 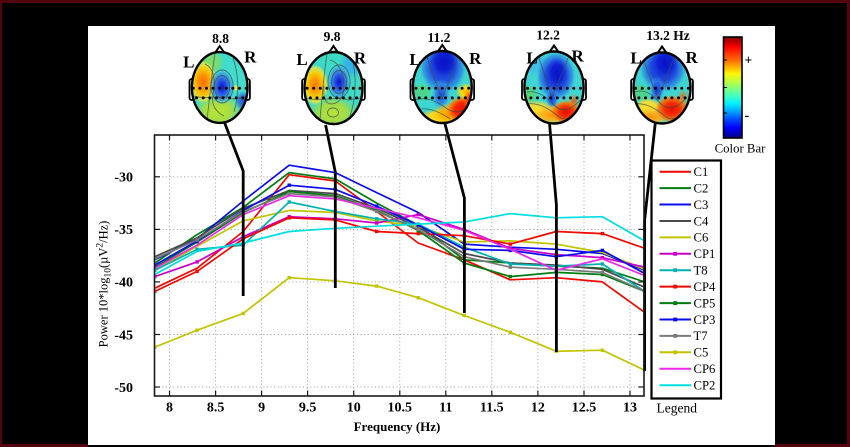 I want to click on svg-text: 12.2, so click(x=548, y=35).